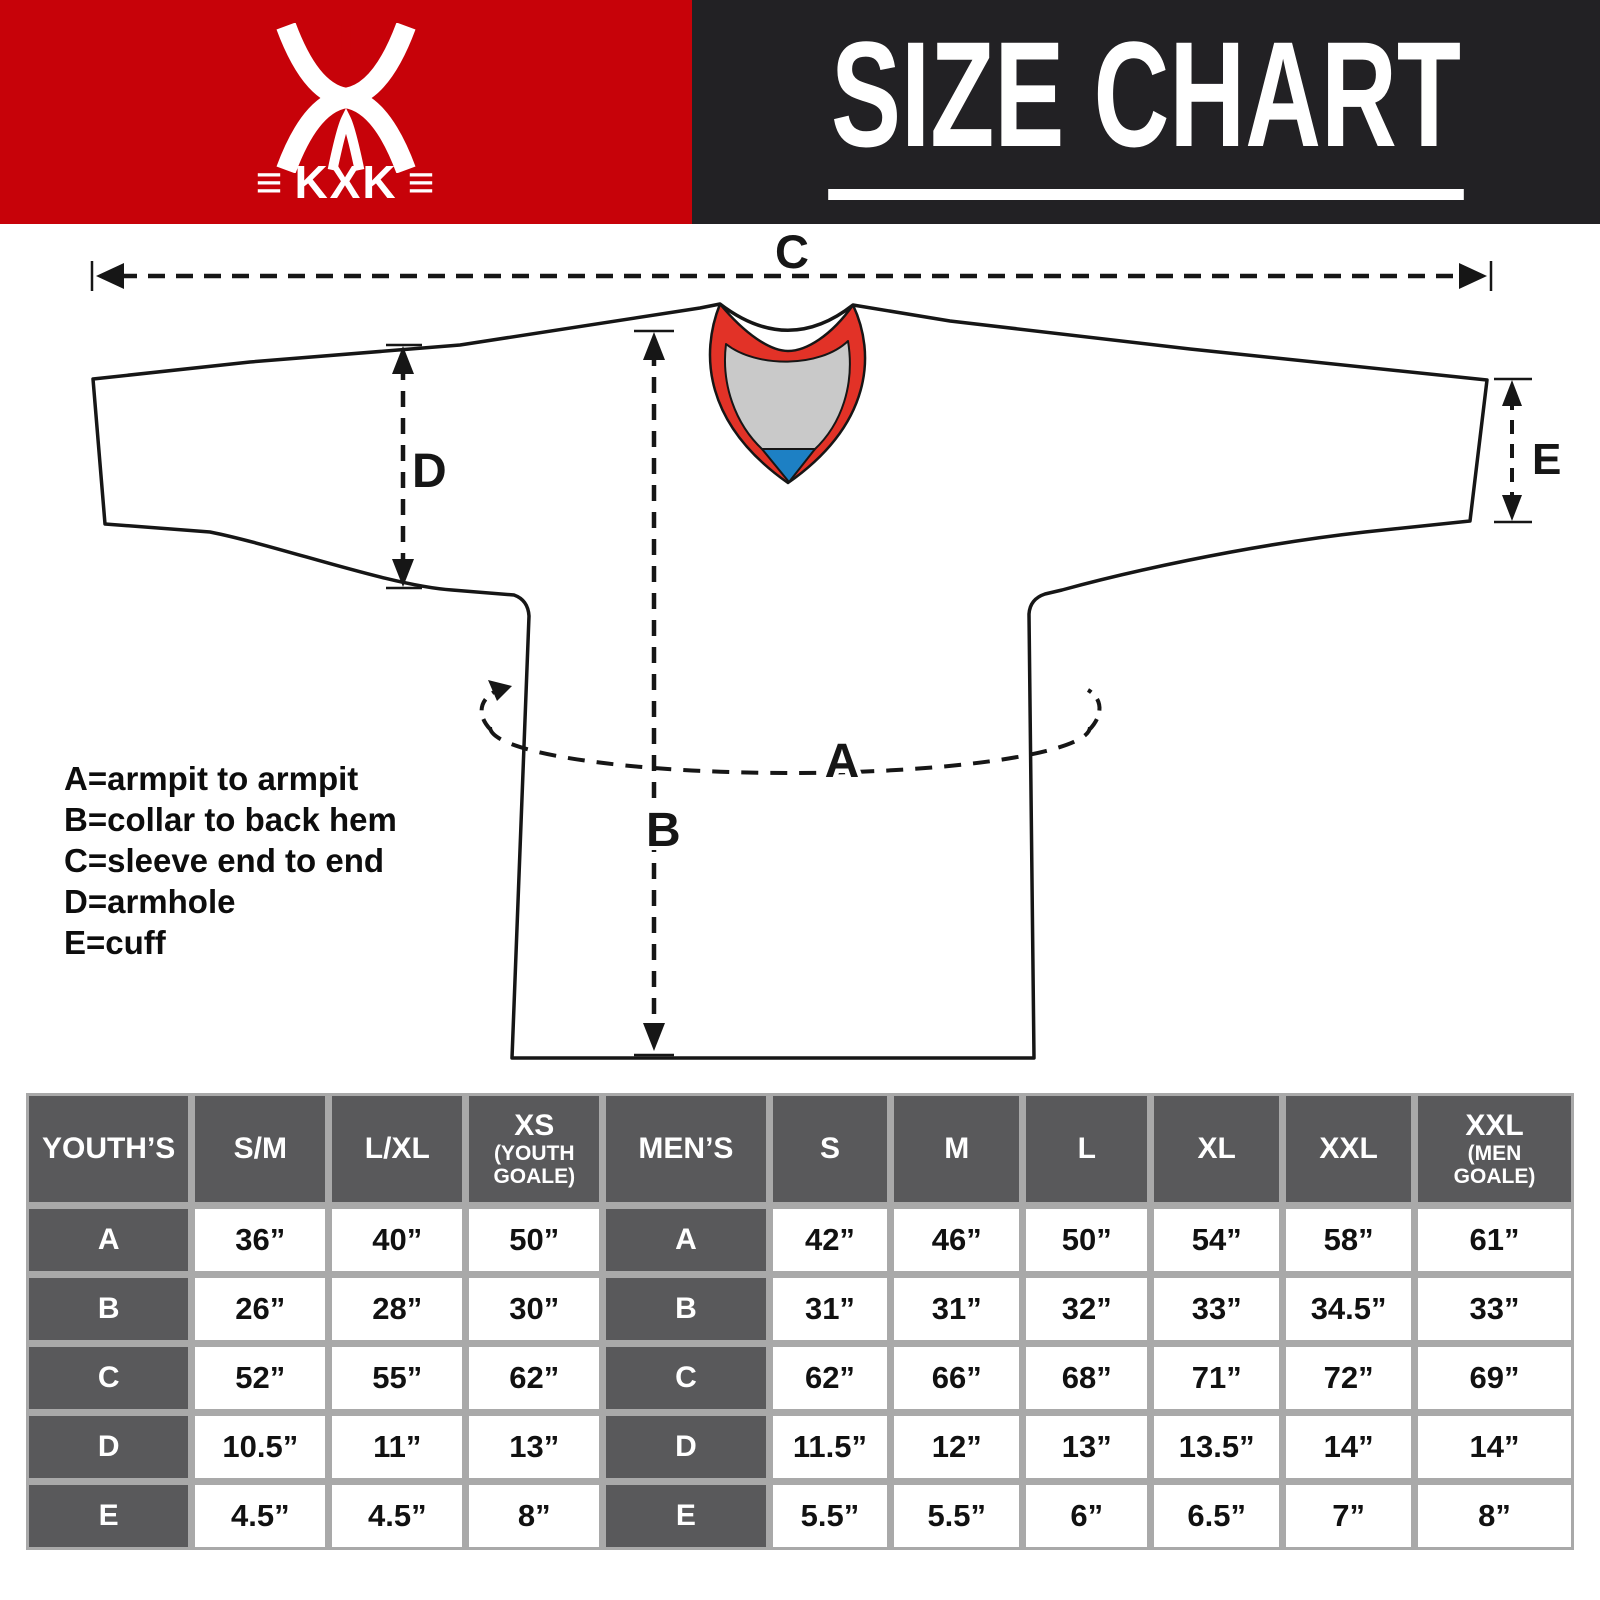  Describe the element at coordinates (957, 1378) in the screenshot. I see `men-c-m: 66”` at that location.